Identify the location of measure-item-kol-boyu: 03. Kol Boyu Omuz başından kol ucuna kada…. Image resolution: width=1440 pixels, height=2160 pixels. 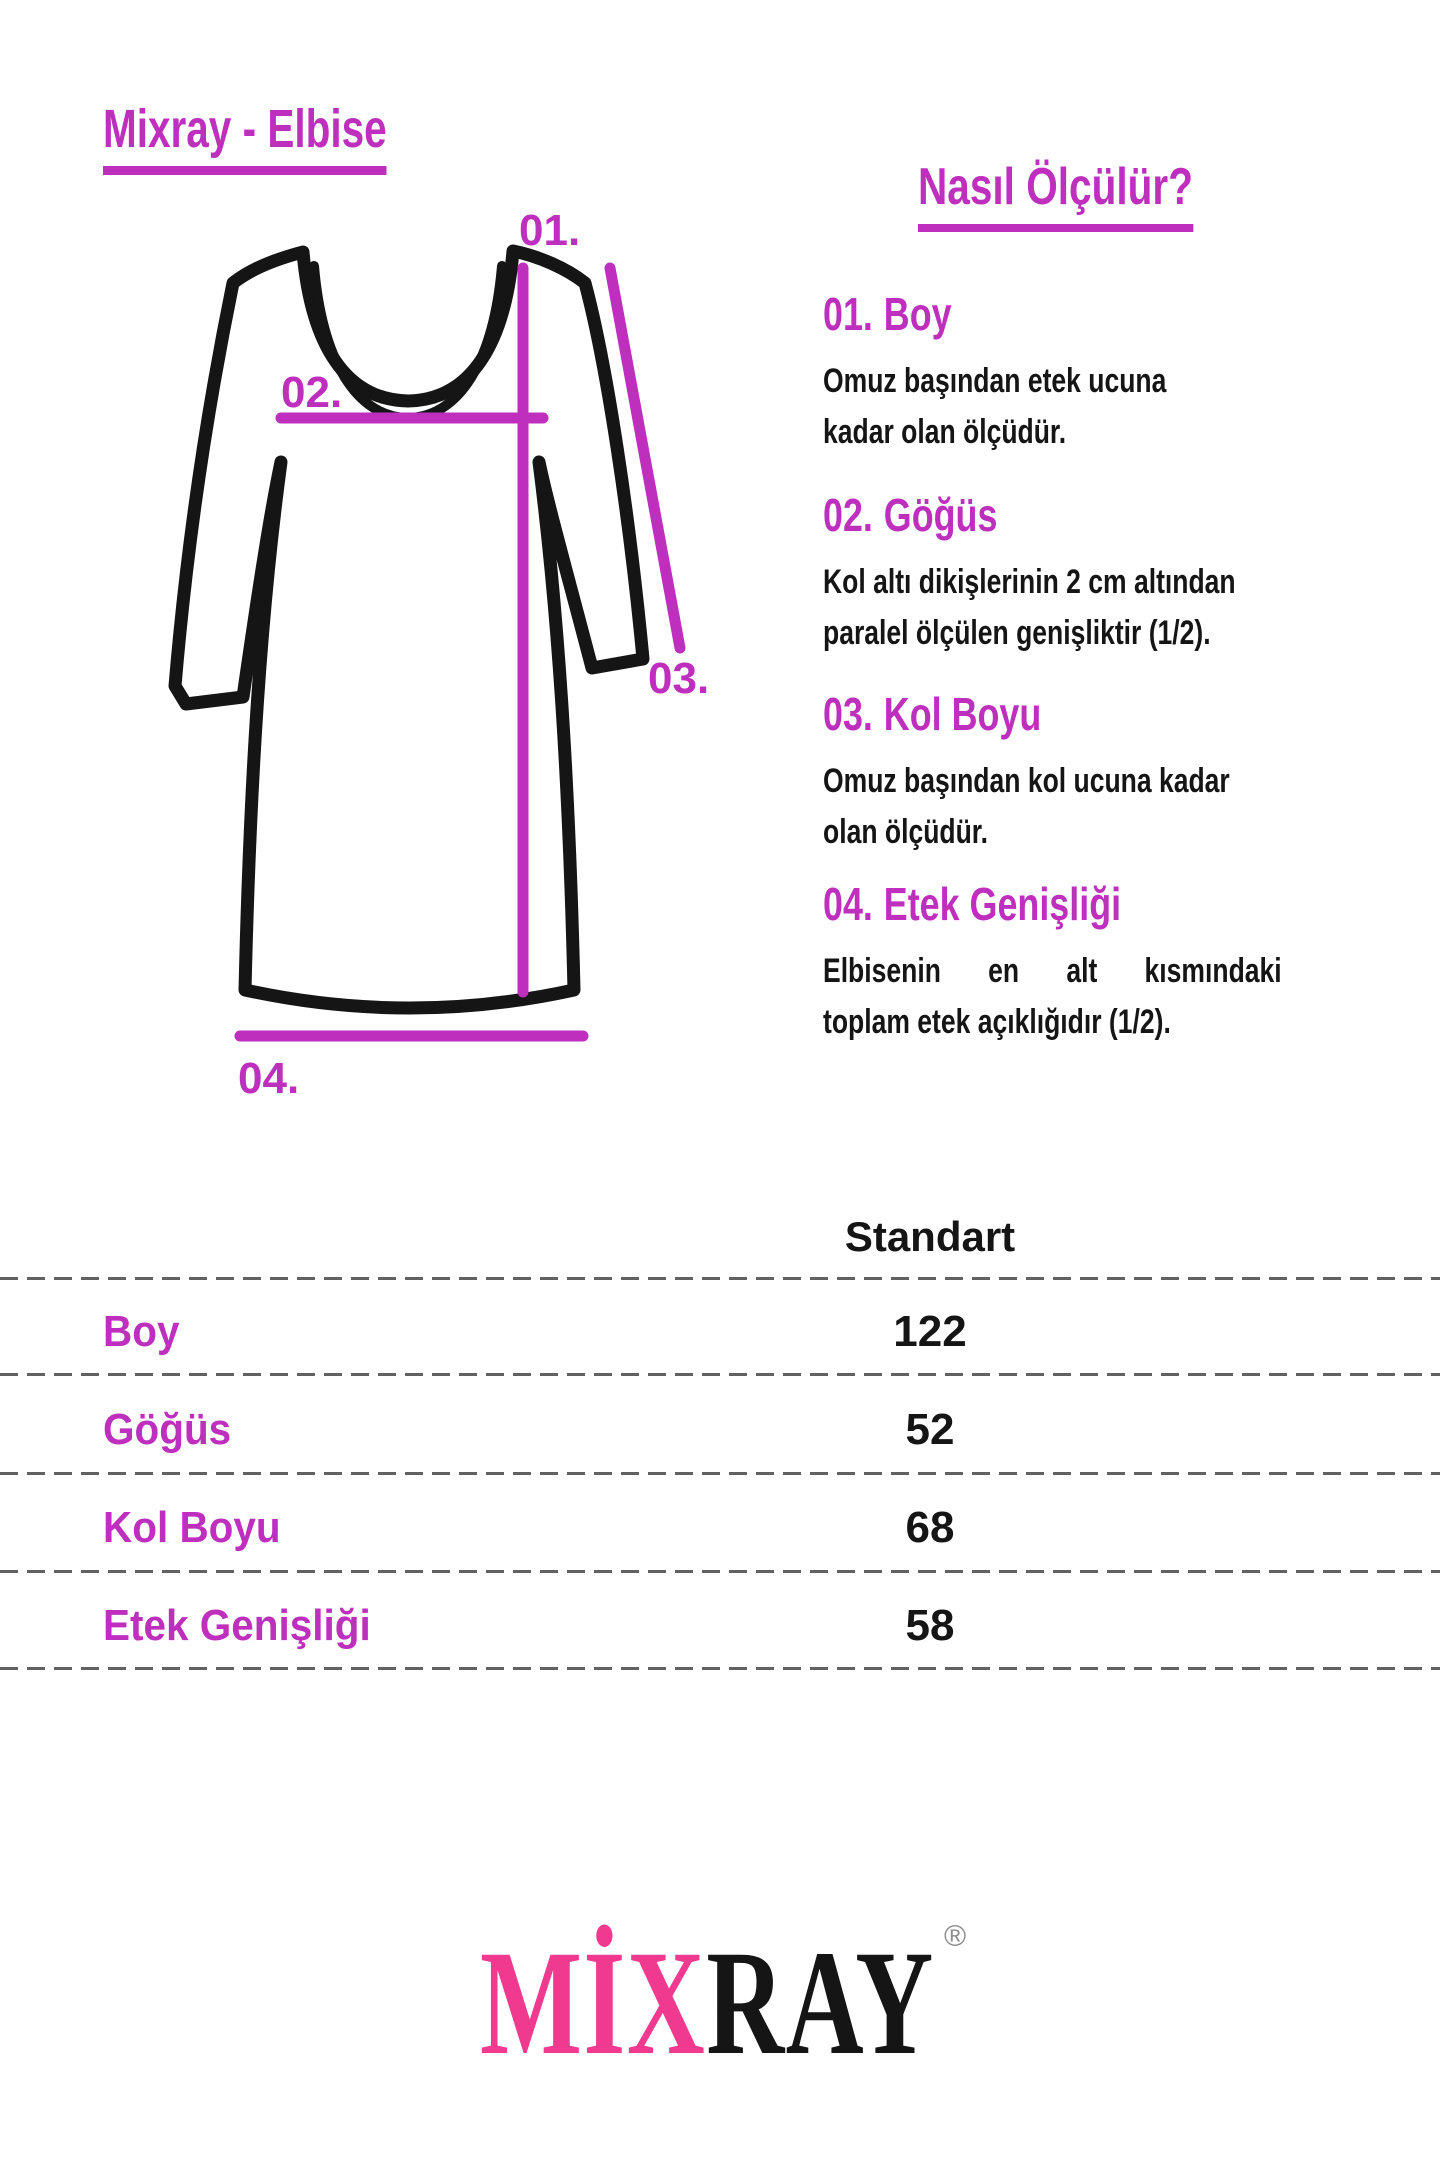
(1052, 773).